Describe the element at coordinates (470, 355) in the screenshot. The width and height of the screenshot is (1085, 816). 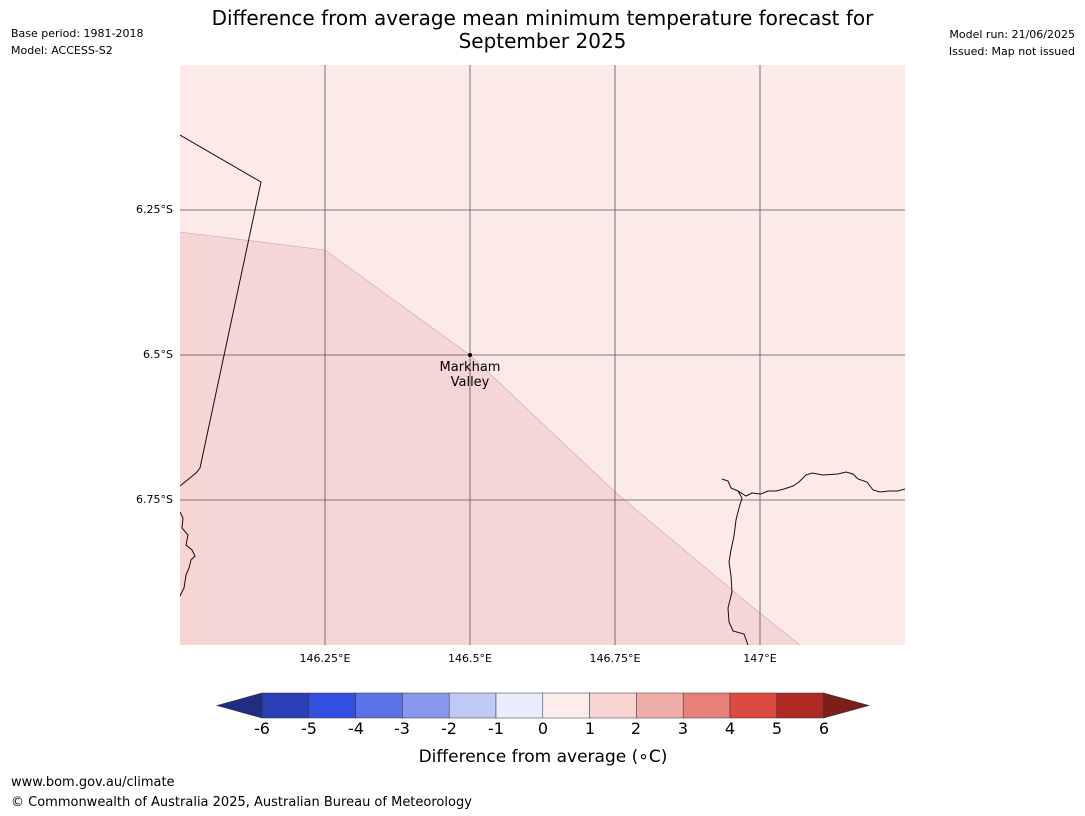
I see `place-marker` at that location.